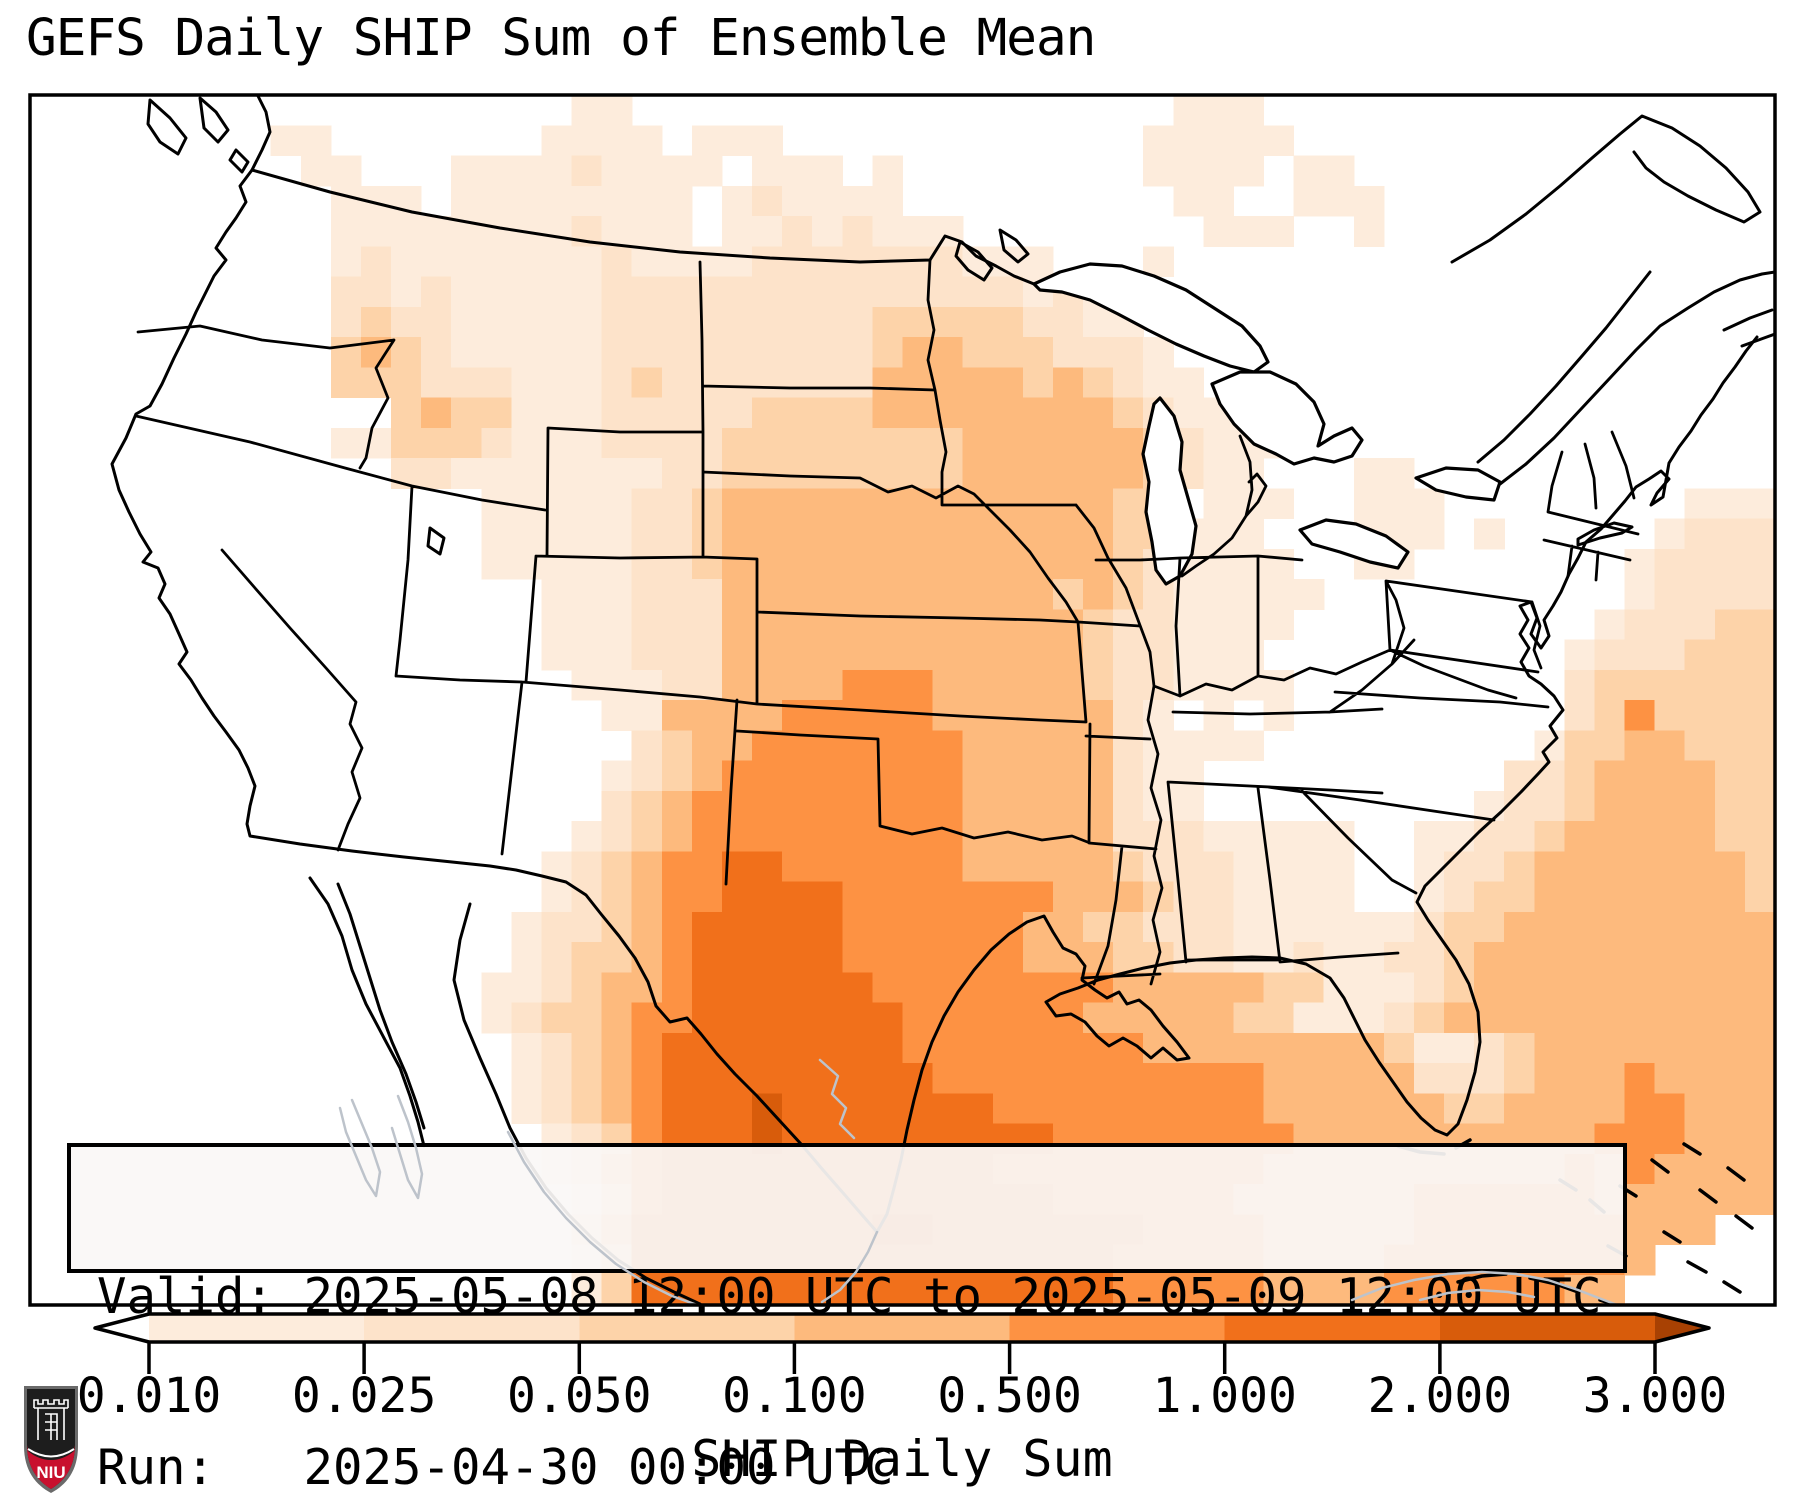 The width and height of the screenshot is (1803, 1500). I want to click on colorbar-tick-label: 0.050, so click(579, 1396).